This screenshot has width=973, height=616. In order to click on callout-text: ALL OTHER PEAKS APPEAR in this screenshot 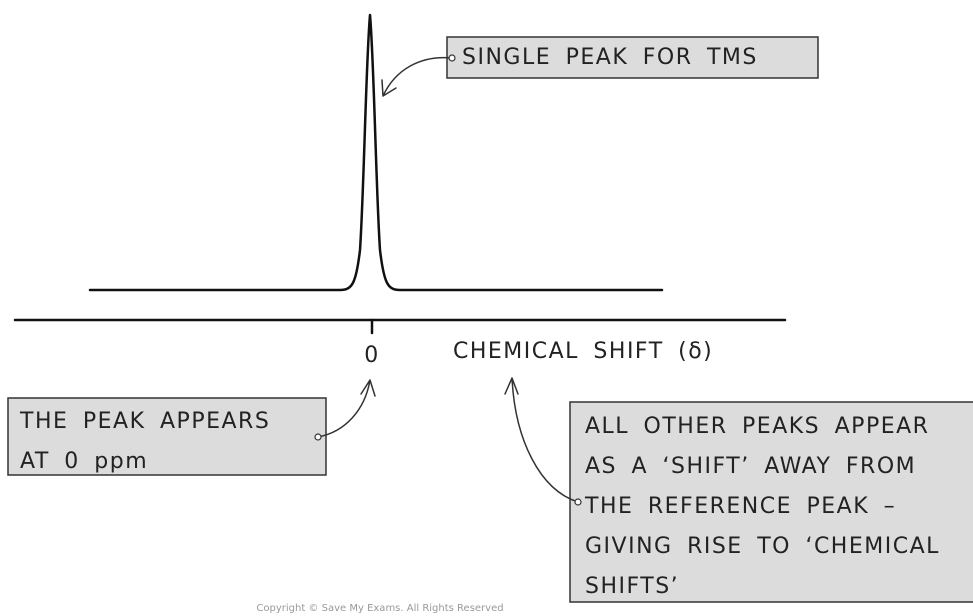, I will do `click(757, 426)`.